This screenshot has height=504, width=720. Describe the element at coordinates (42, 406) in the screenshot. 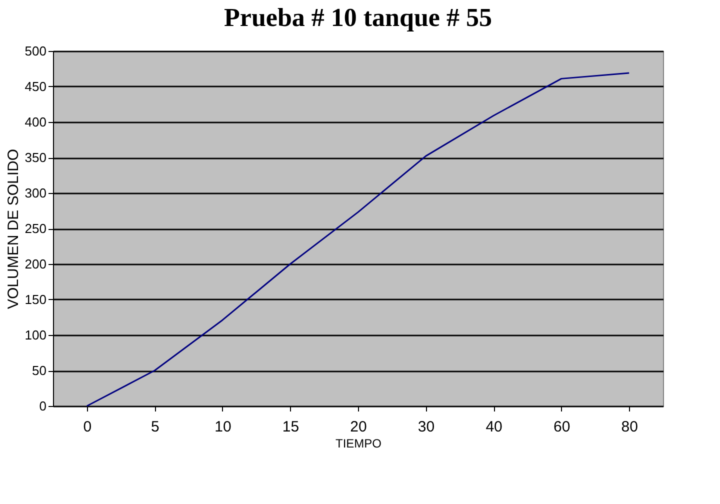

I see `y-tick-label: 0` at that location.